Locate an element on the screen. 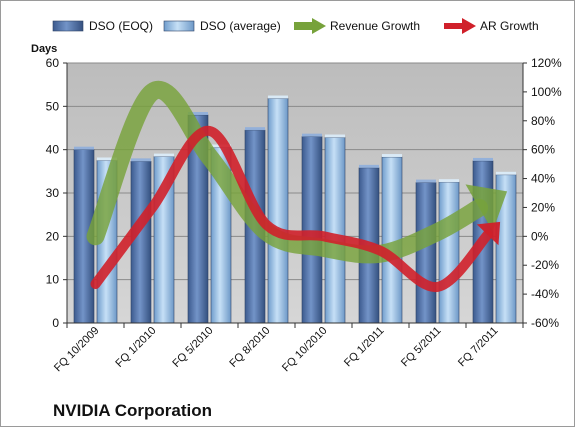 The width and height of the screenshot is (575, 427). dso-average-legend-label: DSO (average) is located at coordinates (240, 26).